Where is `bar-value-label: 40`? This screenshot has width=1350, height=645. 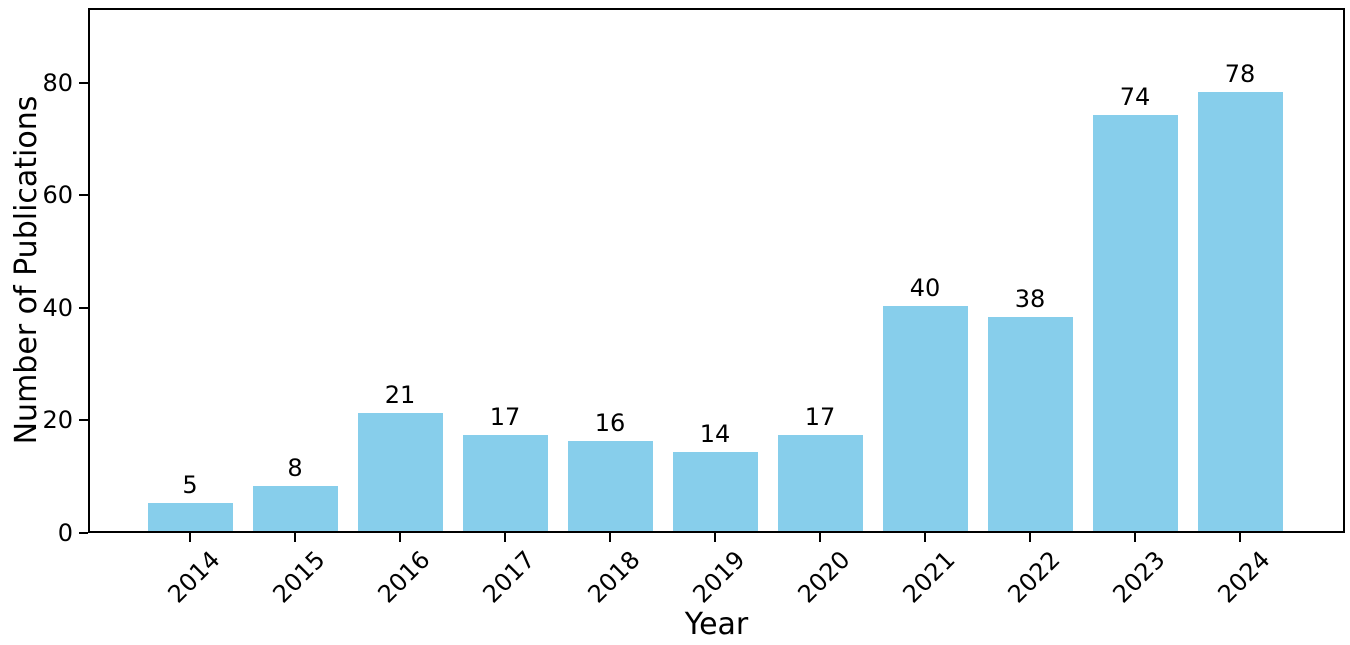 bar-value-label: 40 is located at coordinates (925, 287).